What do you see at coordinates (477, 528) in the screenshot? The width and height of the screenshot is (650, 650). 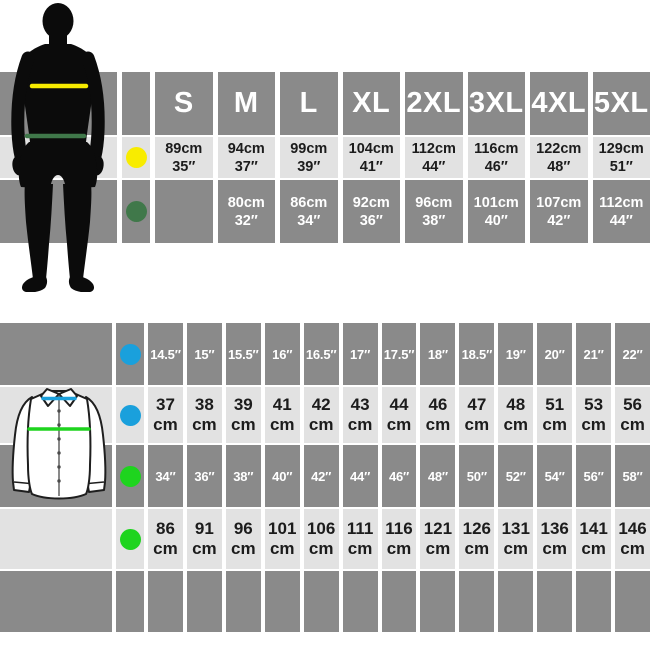 I see `value-line: 126` at bounding box center [477, 528].